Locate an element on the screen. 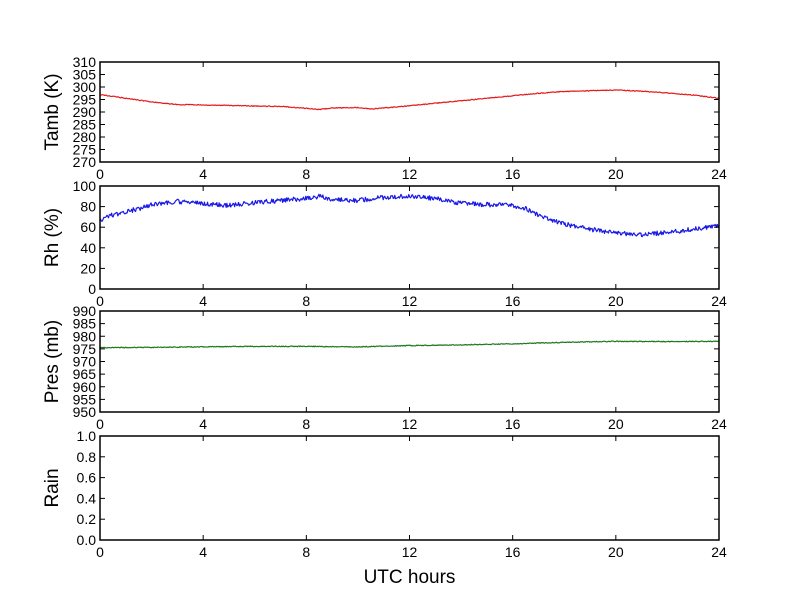 This screenshot has width=800, height=600. pres-ytick-label-2: 960 is located at coordinates (85, 387).